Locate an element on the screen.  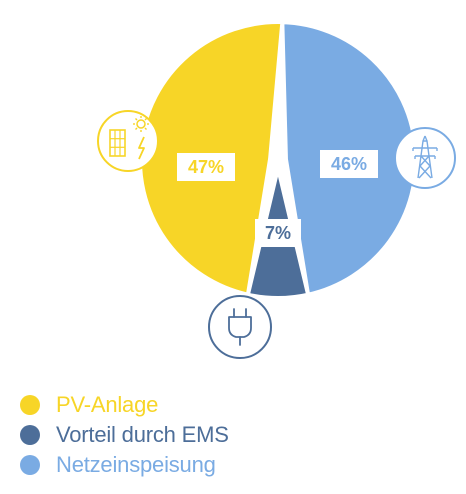
legend-swatch-pv-anlage is located at coordinates (30, 405).